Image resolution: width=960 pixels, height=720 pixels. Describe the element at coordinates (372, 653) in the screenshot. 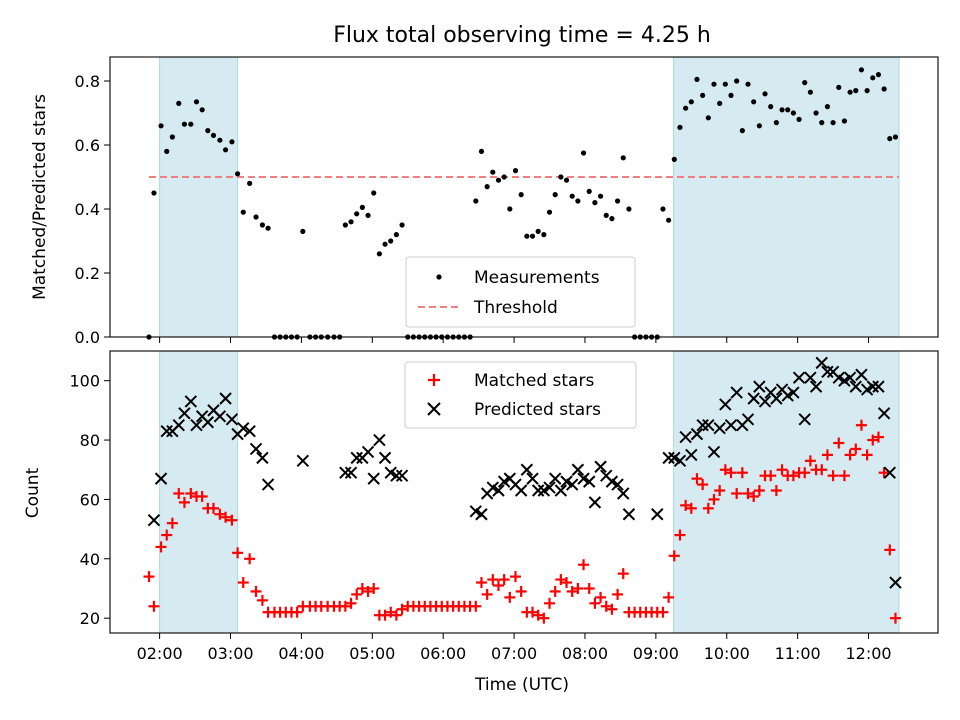

I see `x-tick-label: 05:00` at that location.